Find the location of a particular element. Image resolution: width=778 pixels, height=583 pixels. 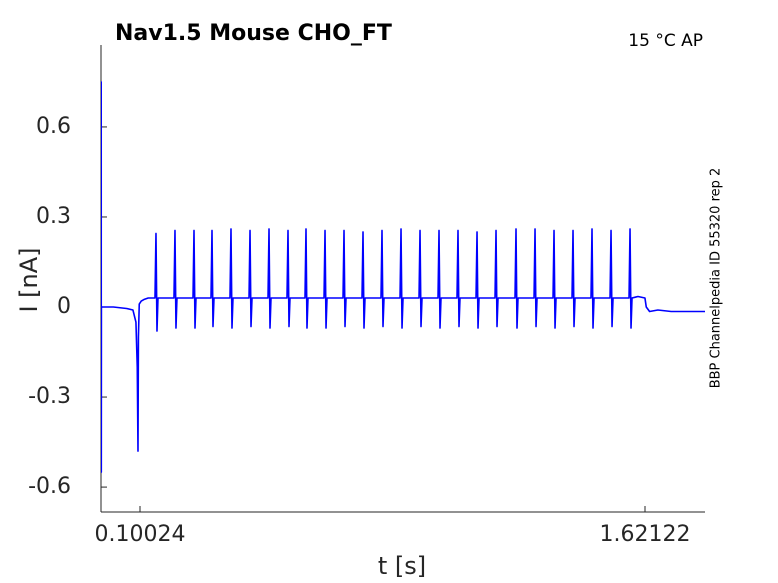

y-tick-label: 0.3 is located at coordinates (53, 216).